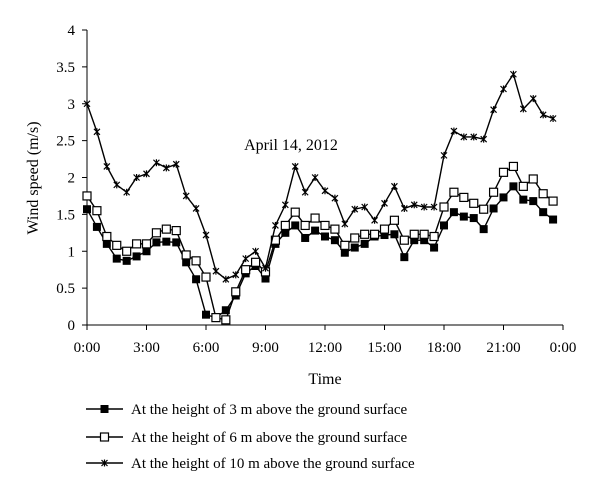 The image size is (600, 500). I want to click on y-tick-label: 0.5, so click(65, 289).